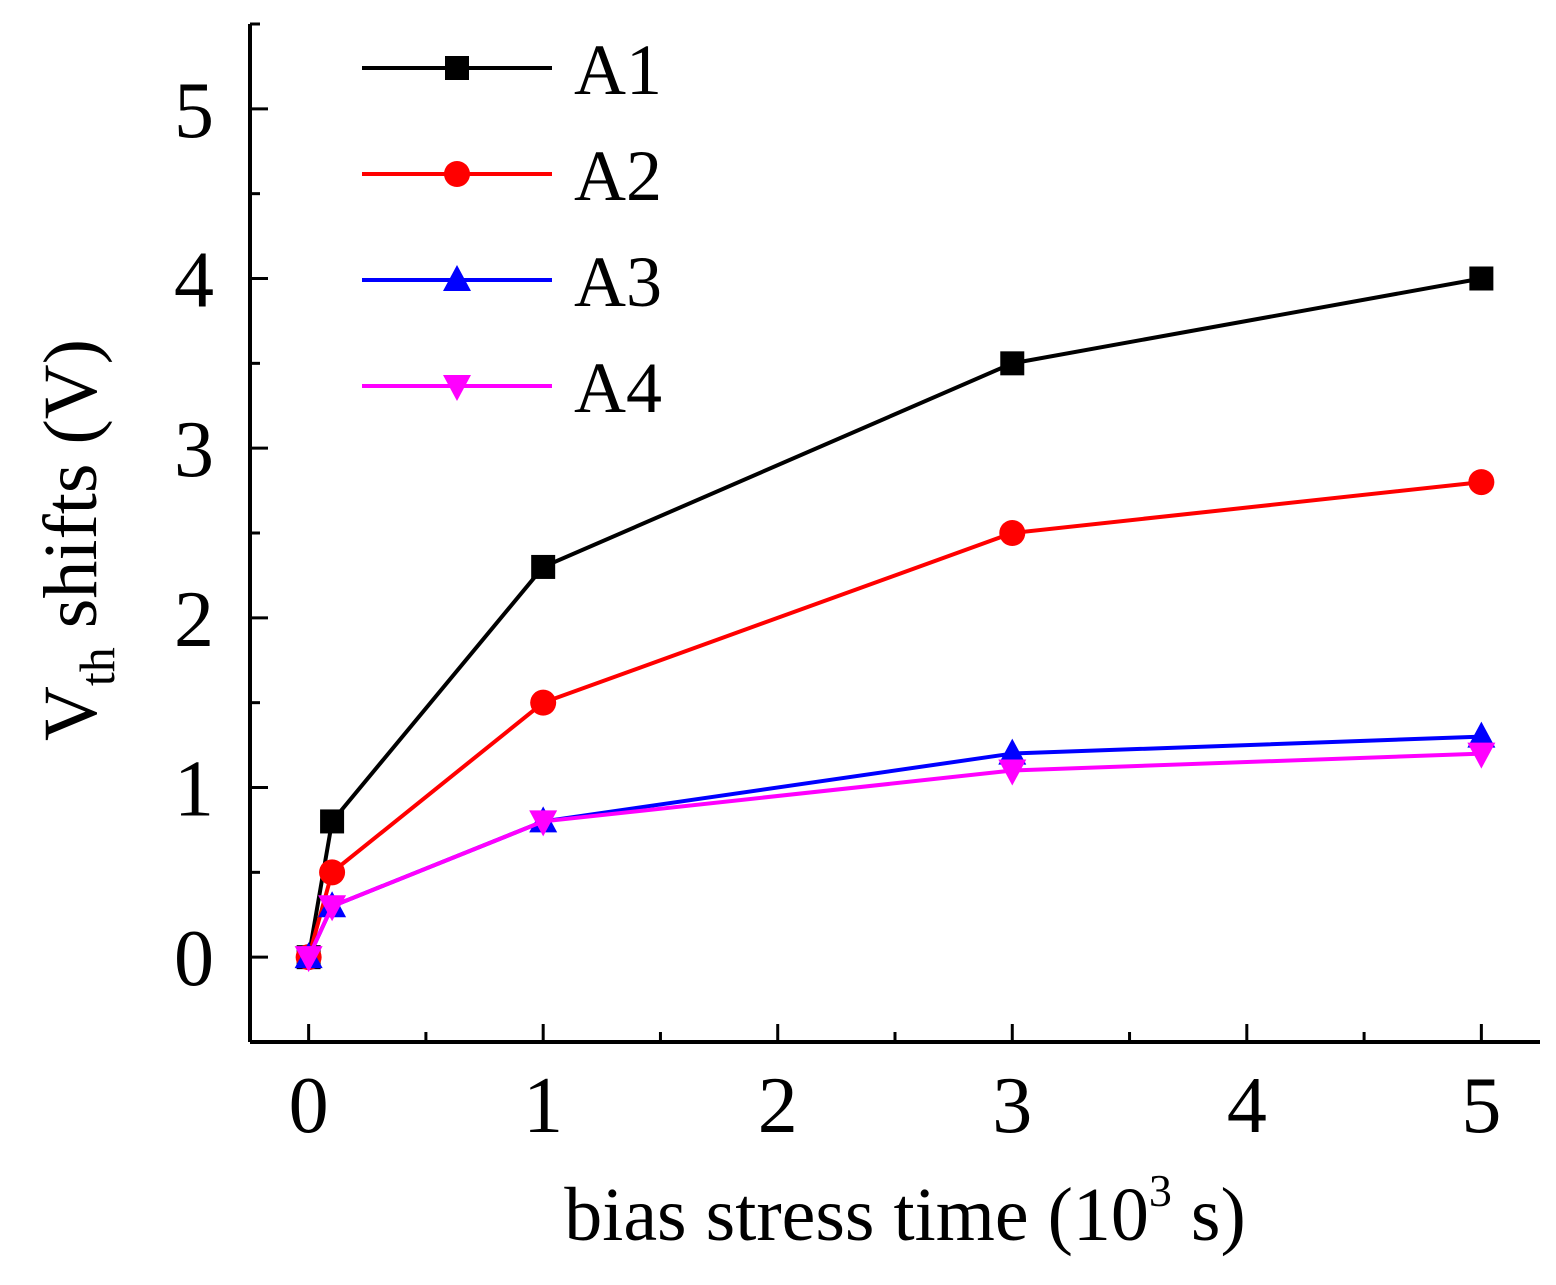 The height and width of the screenshot is (1285, 1556). Describe the element at coordinates (1481, 1106) in the screenshot. I see `x-tick-label: 5` at that location.